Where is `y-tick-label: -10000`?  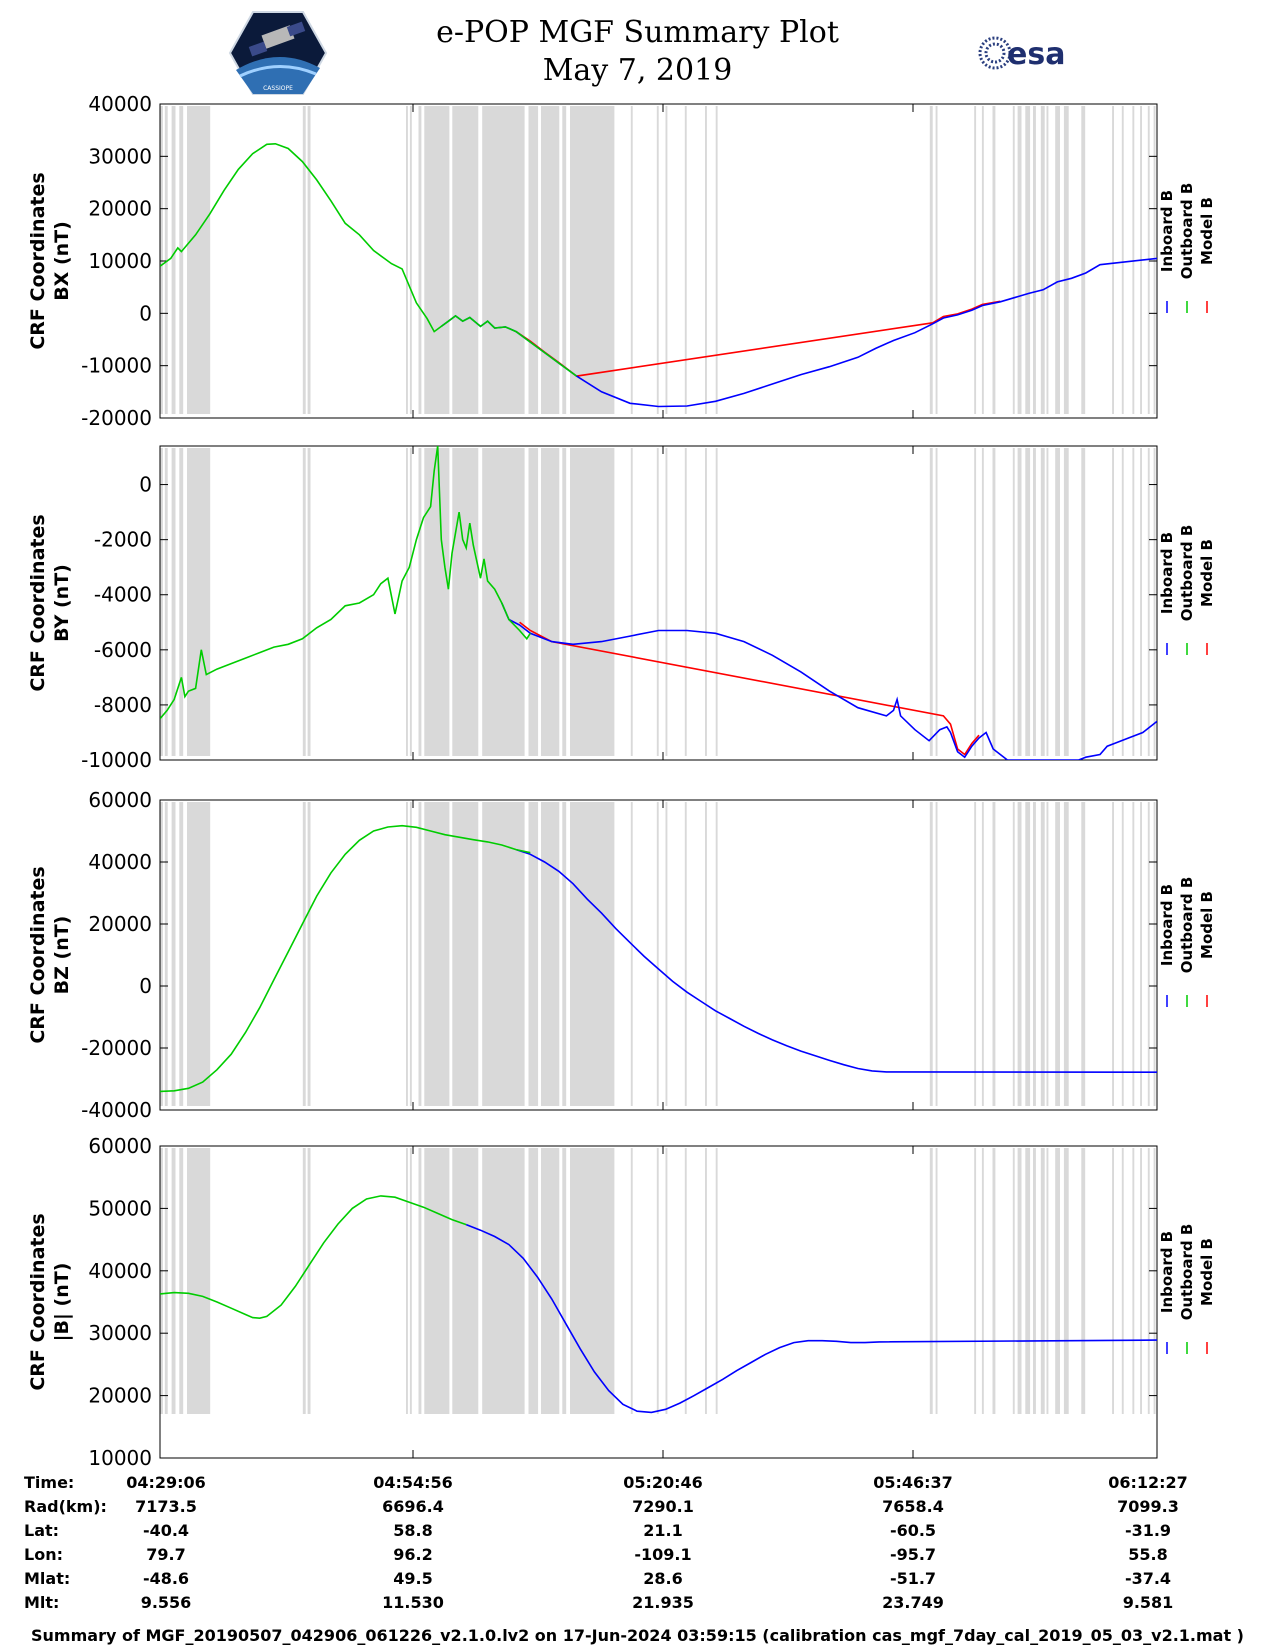 y-tick-label: -10000 is located at coordinates (116, 760).